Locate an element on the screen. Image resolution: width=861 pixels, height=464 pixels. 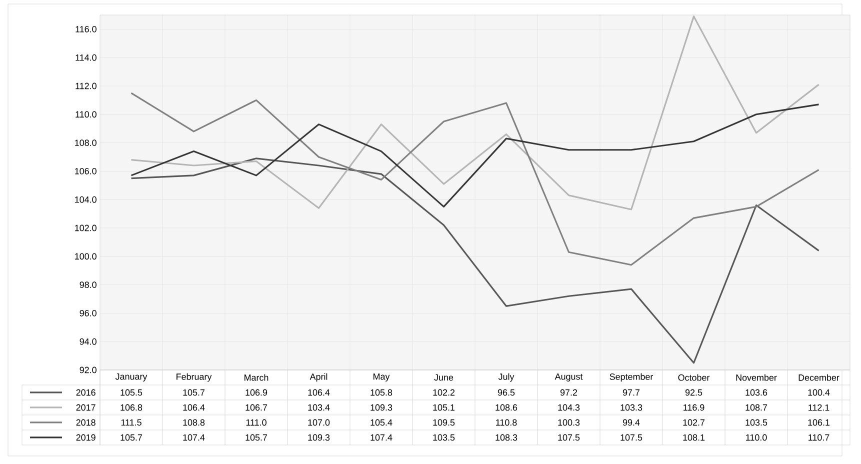
x-tick-label: January is located at coordinates (131, 377).